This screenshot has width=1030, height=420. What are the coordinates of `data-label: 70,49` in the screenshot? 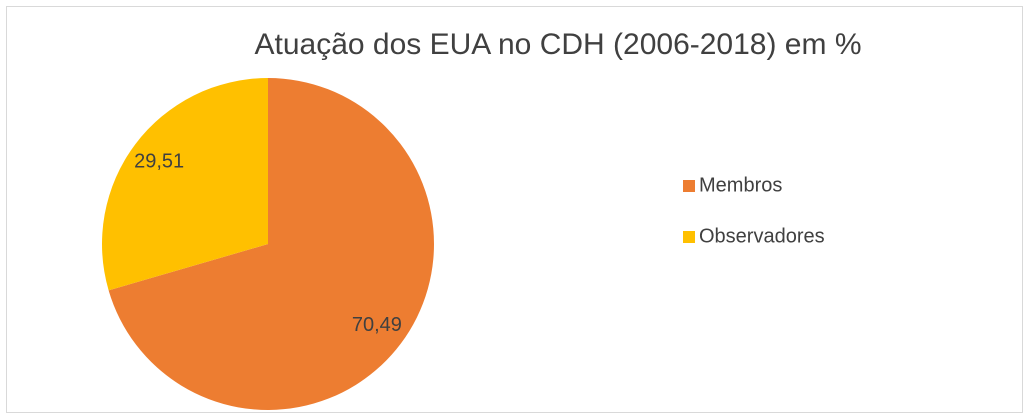 It's located at (377, 325).